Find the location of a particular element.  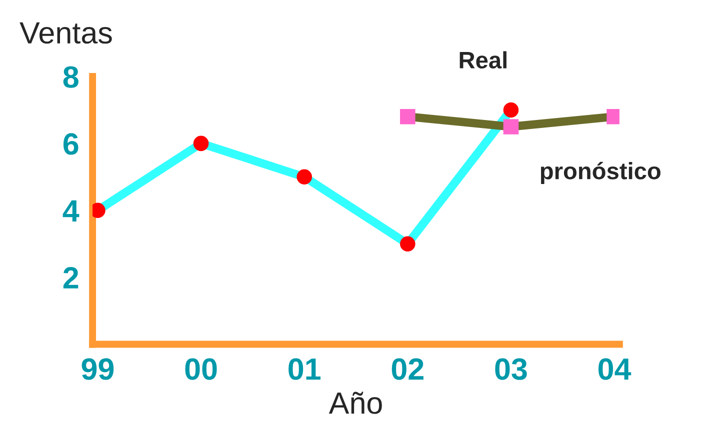

y-tick-label: 8 is located at coordinates (70, 77).